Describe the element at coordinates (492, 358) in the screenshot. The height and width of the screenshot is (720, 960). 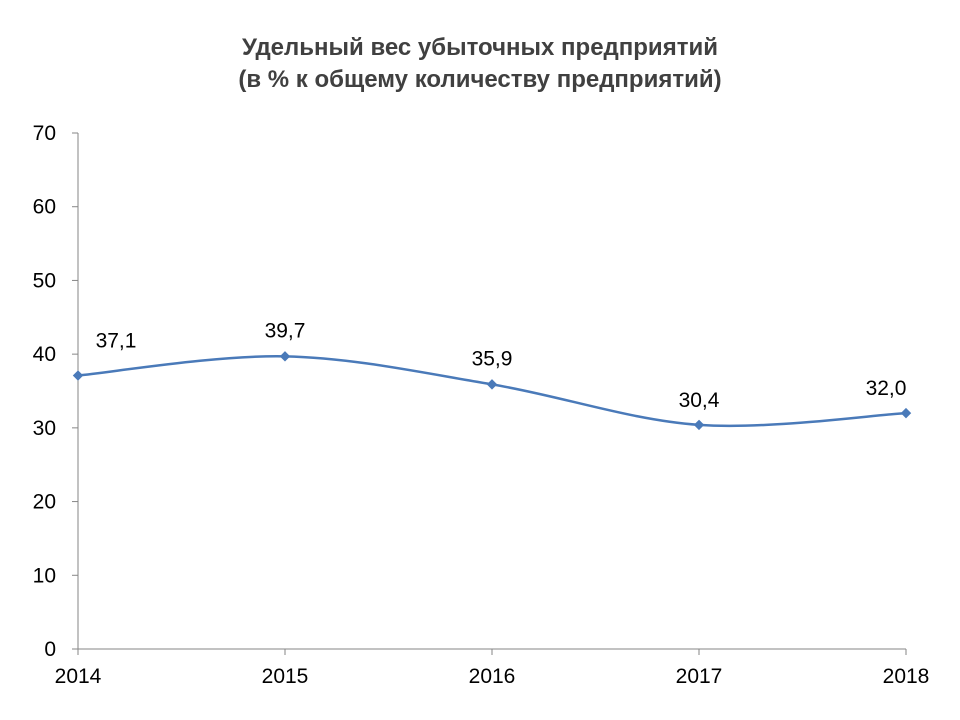
I see `data-label: 35,9` at that location.